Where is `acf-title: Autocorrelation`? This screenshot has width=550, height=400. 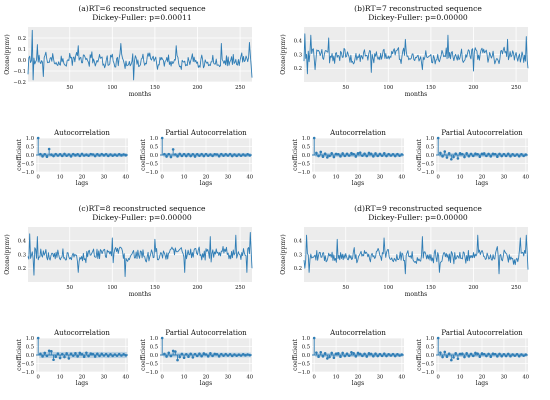
acf-title: Autocorrelation is located at coordinates (81, 133).